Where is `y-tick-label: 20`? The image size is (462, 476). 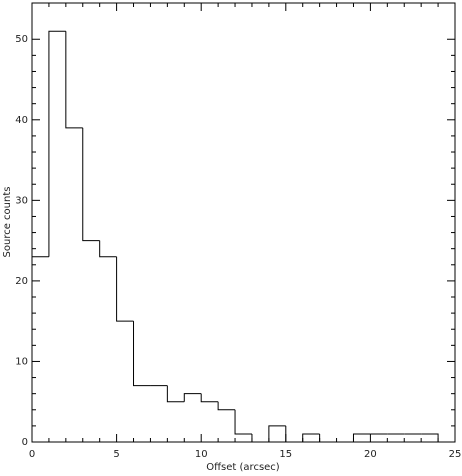 y-tick-label: 20 is located at coordinates (21, 281).